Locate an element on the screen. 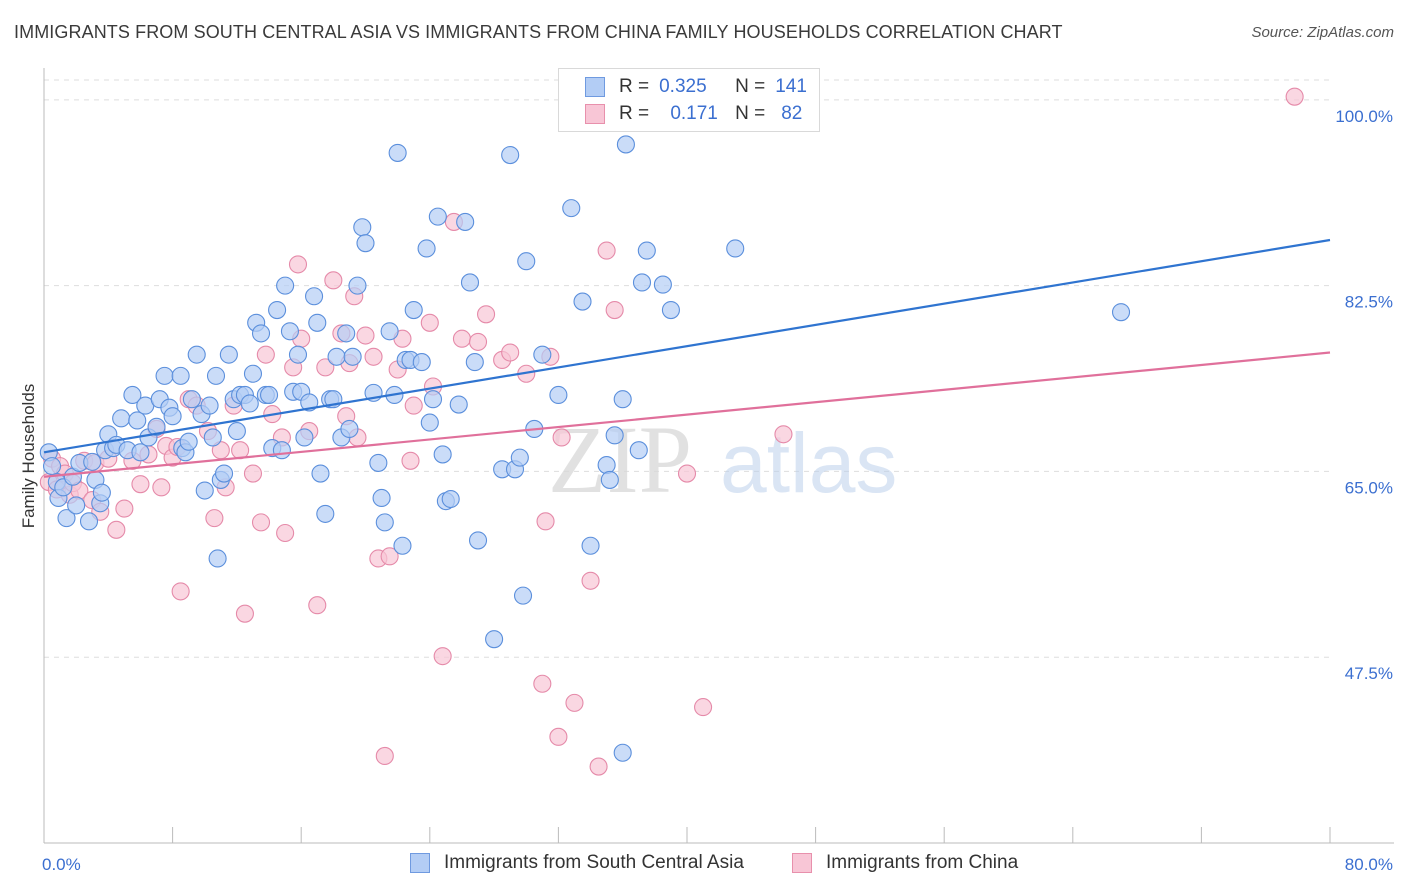 This screenshot has width=1406, height=892. trend-line-china is located at coordinates (687, 414).